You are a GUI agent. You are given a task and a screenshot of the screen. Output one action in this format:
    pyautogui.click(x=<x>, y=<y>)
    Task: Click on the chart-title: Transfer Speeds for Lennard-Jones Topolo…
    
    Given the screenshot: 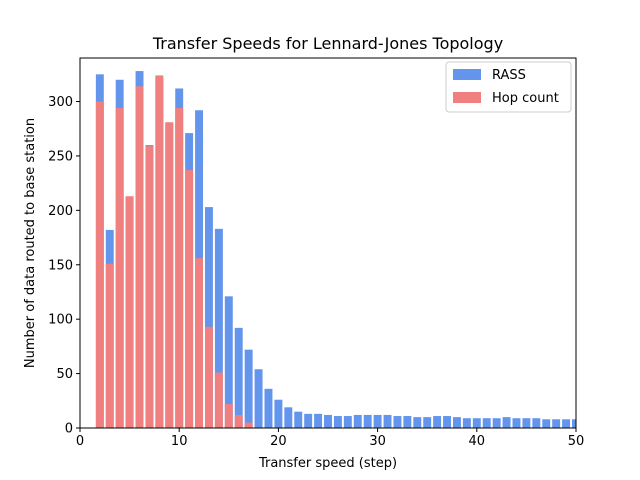 What is the action you would take?
    pyautogui.click(x=327, y=43)
    